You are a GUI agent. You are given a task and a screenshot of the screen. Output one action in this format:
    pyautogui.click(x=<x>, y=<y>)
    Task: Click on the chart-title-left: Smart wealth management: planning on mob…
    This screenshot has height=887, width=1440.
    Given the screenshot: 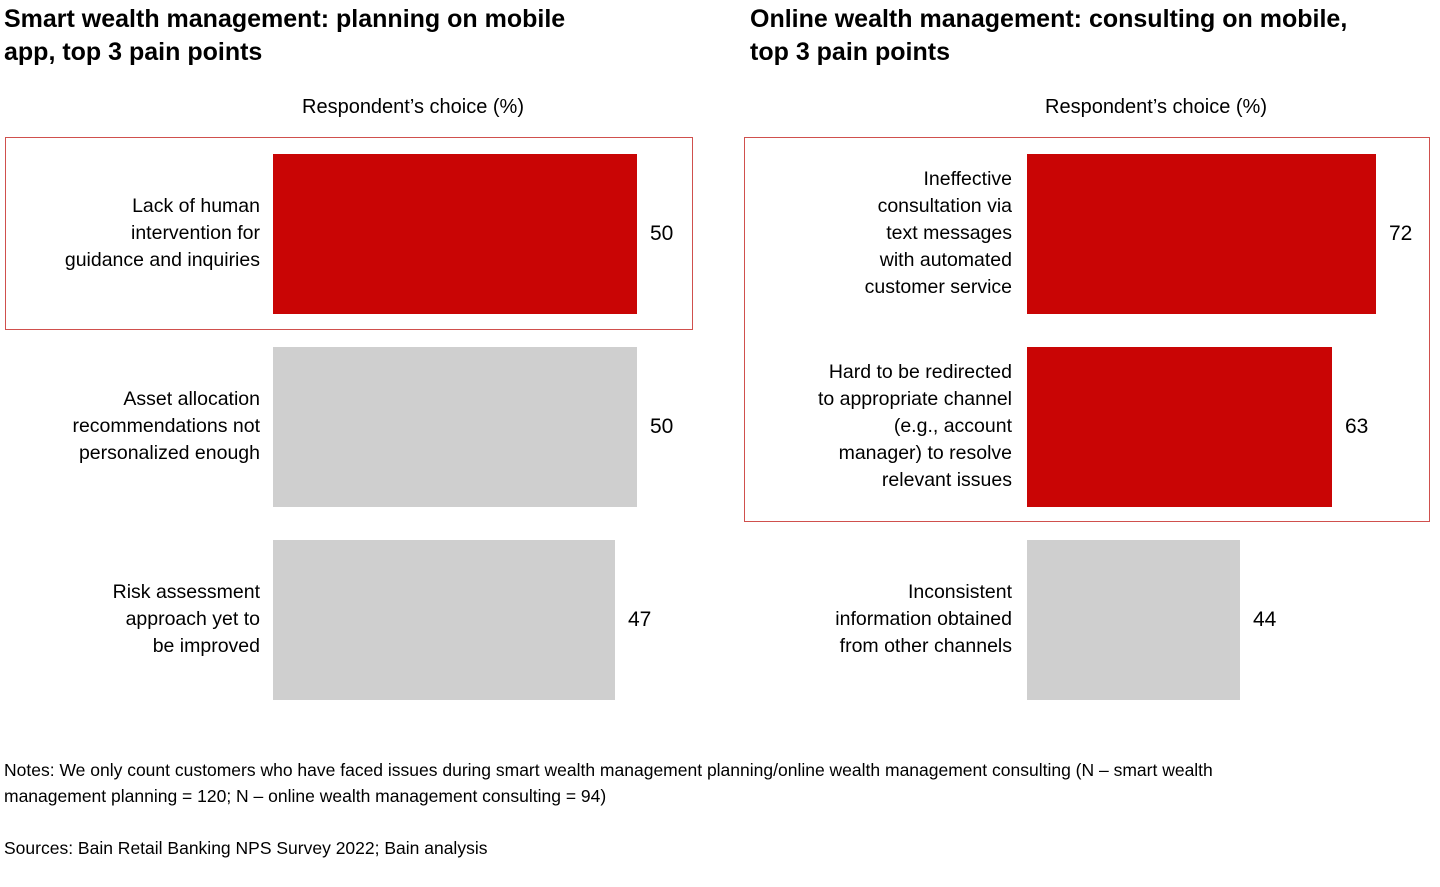 What is the action you would take?
    pyautogui.click(x=285, y=35)
    